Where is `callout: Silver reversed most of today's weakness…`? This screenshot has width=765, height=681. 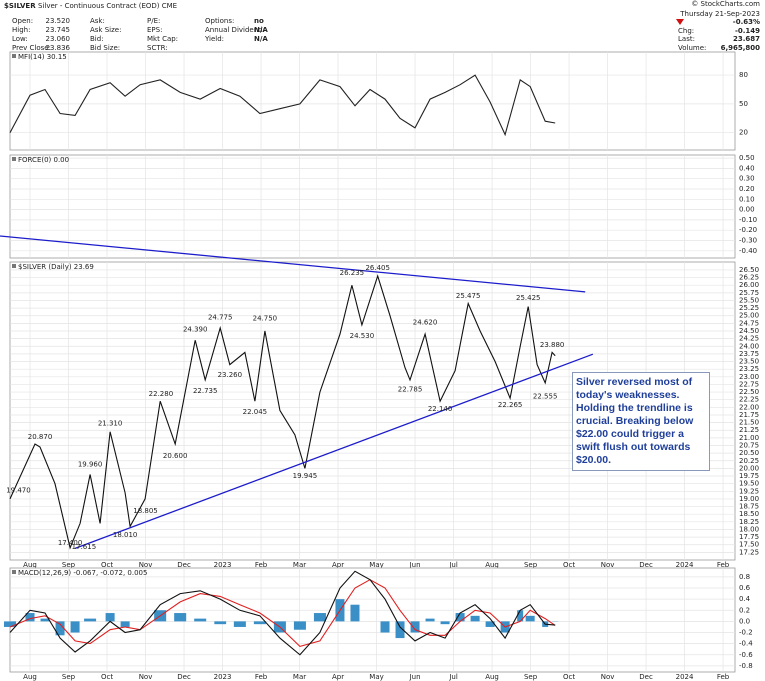 callout: Silver reversed most of today's weakness… is located at coordinates (641, 421).